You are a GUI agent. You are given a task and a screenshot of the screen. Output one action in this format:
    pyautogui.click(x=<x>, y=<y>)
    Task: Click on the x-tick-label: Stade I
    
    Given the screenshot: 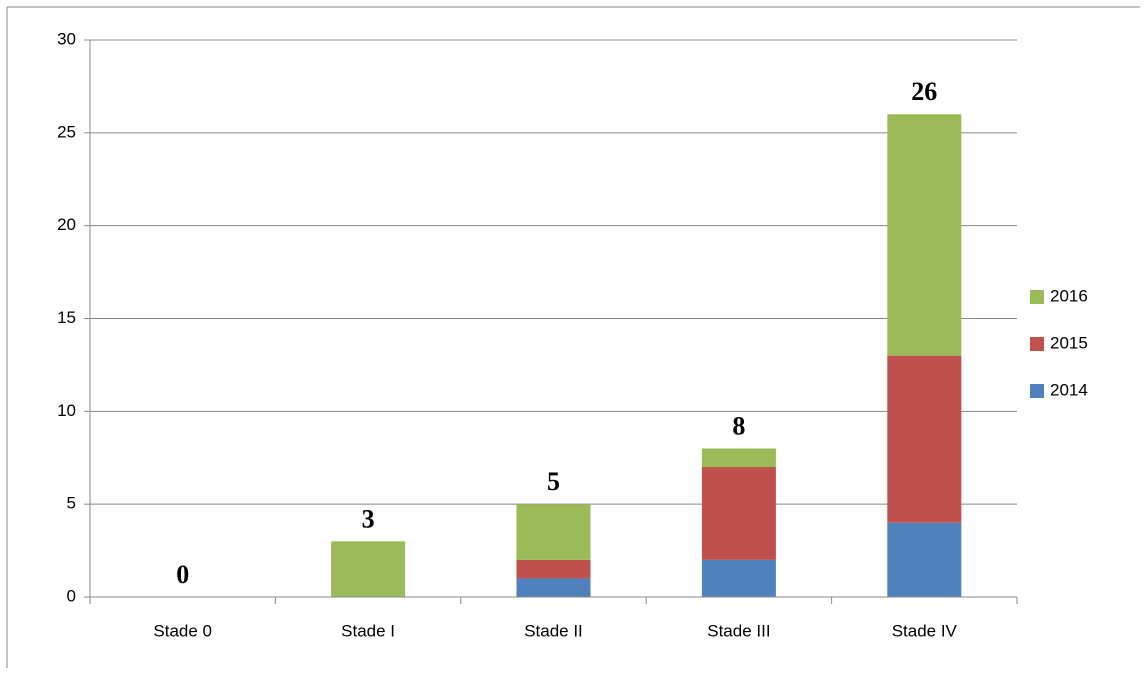 What is the action you would take?
    pyautogui.click(x=368, y=630)
    